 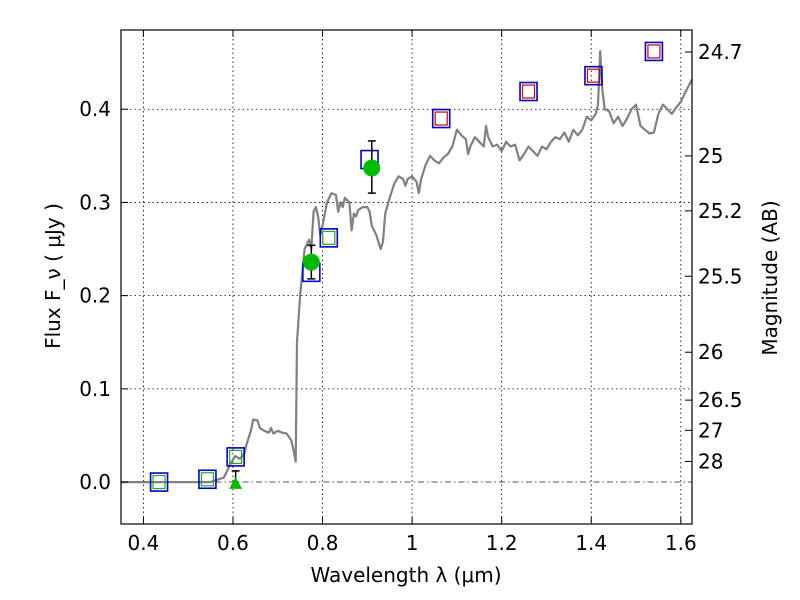 I want to click on x-axis-label: Wavelength λ (μm), so click(x=405, y=575).